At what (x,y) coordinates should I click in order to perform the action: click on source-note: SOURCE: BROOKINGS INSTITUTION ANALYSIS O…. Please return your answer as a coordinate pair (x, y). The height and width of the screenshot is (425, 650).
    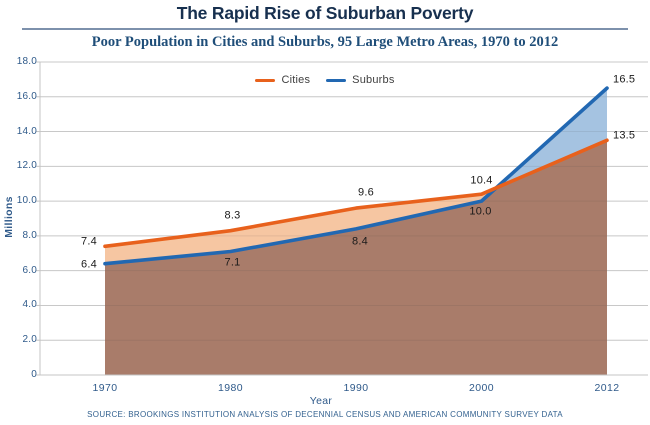
    Looking at the image, I should click on (325, 414).